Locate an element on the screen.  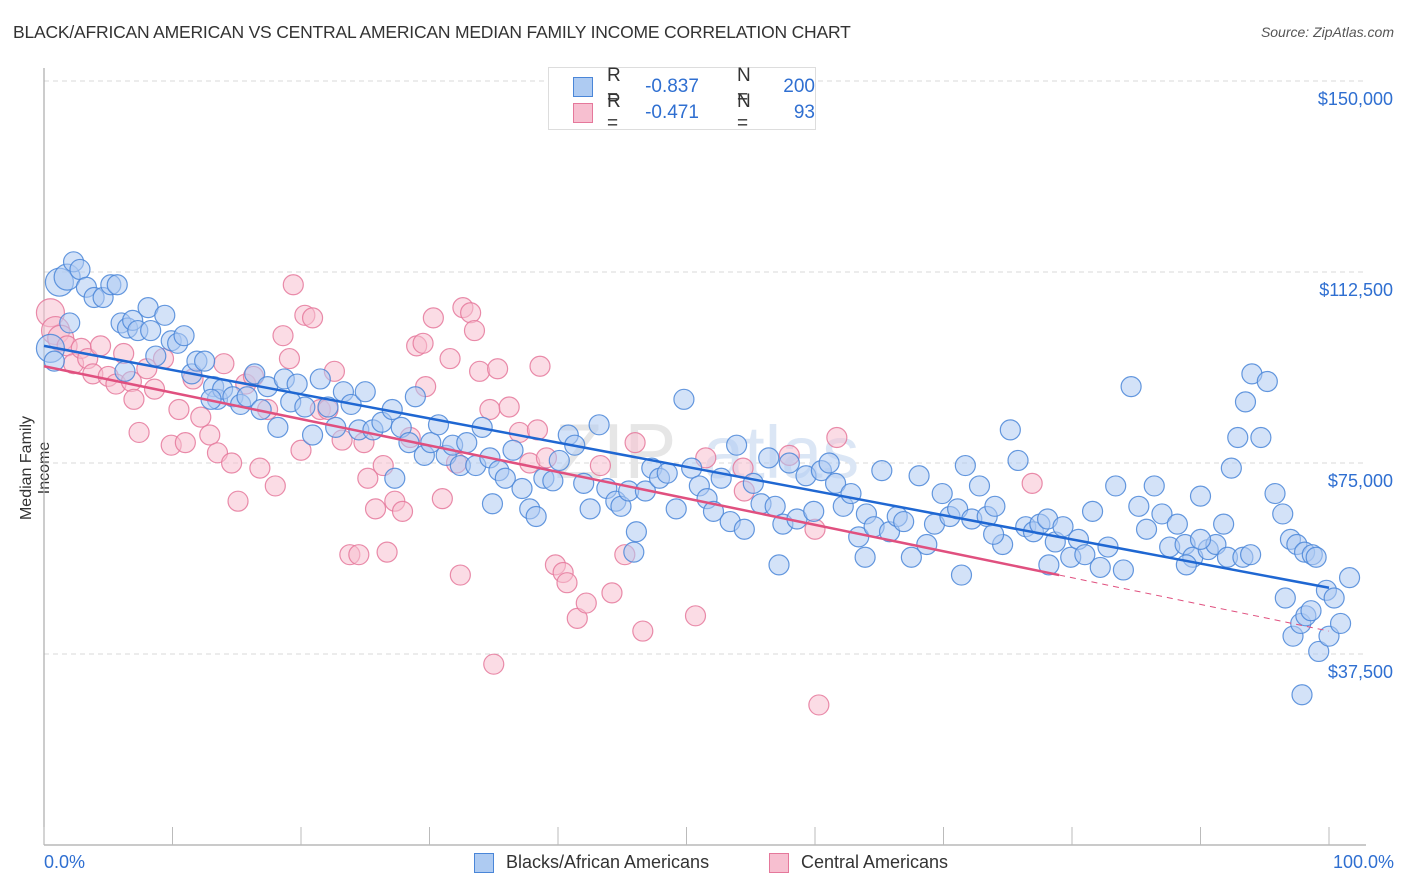
stats-row-blacks: R = -0.837 N = 200 is located at coordinates (694, 86).